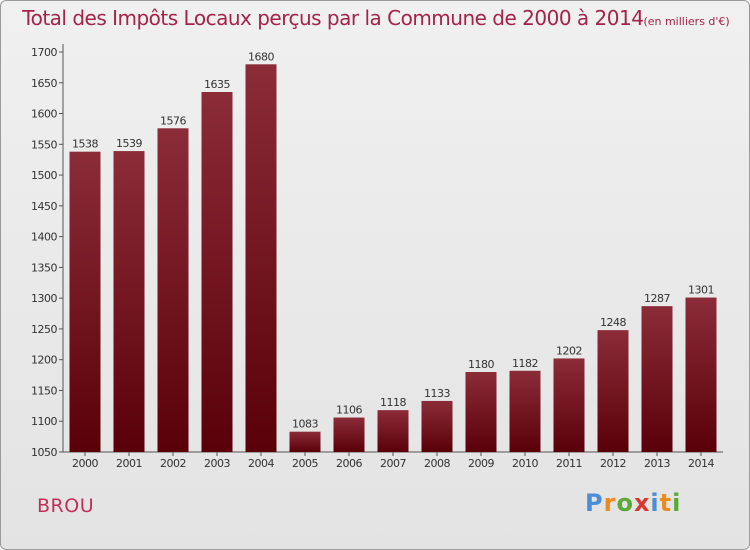 The image size is (750, 550). Describe the element at coordinates (44, 421) in the screenshot. I see `y-tick-label: 1100` at that location.